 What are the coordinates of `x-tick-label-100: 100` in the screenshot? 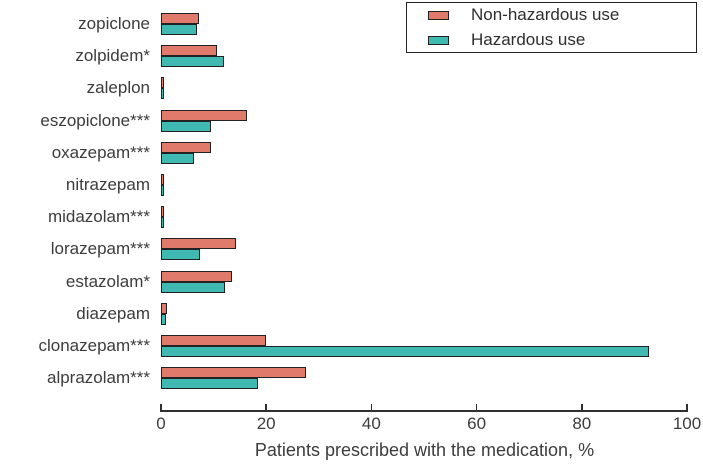 It's located at (687, 423).